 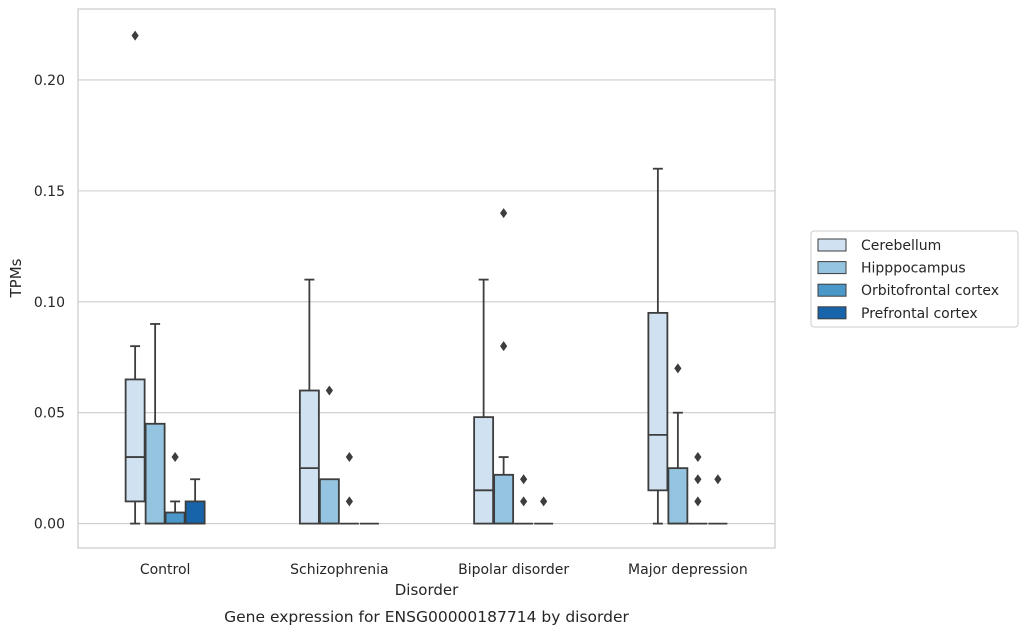 What do you see at coordinates (688, 570) in the screenshot?
I see `x-tick-label: Major depression` at bounding box center [688, 570].